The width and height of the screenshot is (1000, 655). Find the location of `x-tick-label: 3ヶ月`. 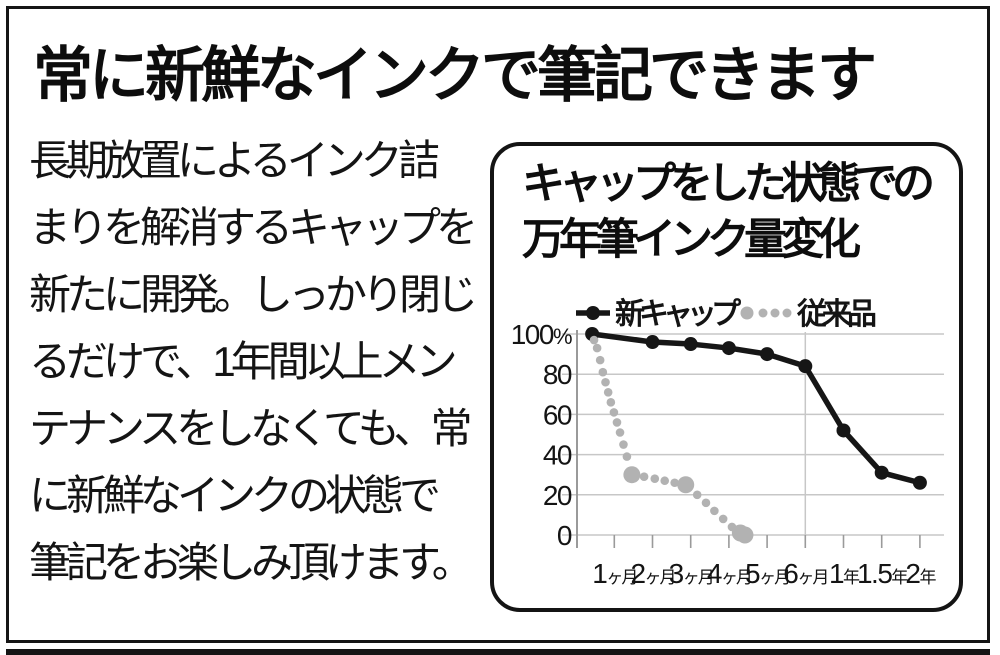

x-tick-label: 3ヶ月 is located at coordinates (691, 573).